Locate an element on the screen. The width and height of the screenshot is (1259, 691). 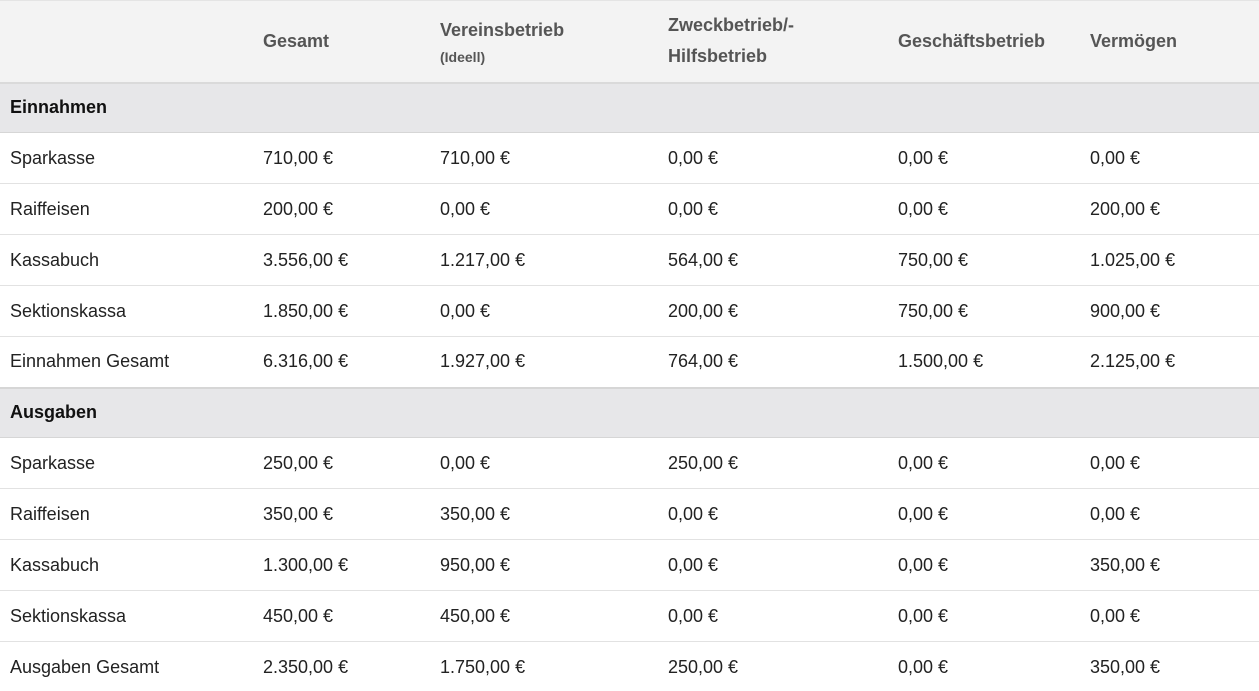
cell-vermoegen: 200,00 € is located at coordinates (1169, 209).